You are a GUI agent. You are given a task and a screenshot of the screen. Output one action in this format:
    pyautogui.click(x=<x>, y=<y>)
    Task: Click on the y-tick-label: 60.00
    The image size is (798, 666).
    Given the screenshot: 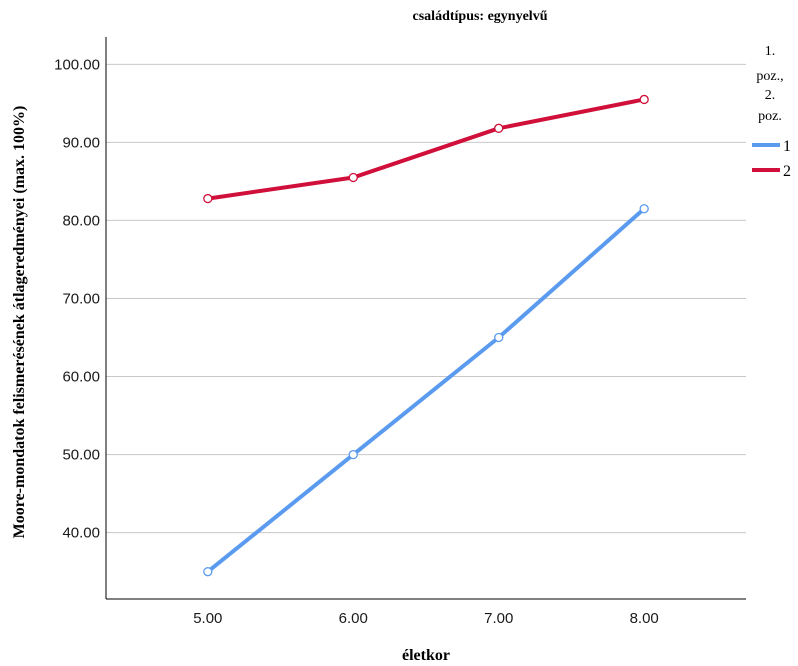 What is the action you would take?
    pyautogui.click(x=81, y=377)
    